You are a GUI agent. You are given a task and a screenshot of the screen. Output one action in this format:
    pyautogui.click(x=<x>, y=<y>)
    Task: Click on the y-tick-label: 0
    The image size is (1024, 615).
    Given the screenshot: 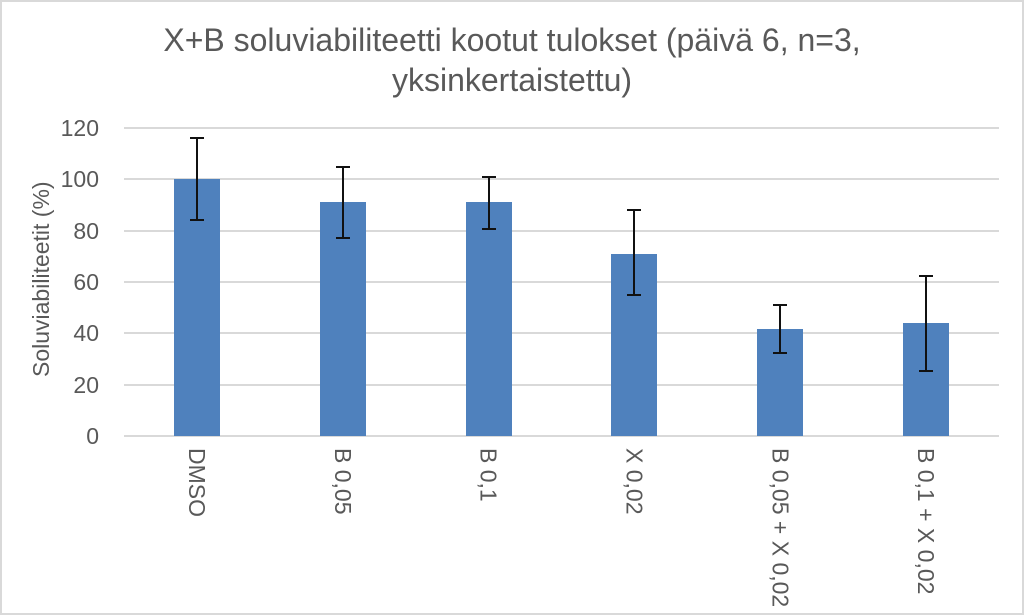 What is the action you would take?
    pyautogui.click(x=92, y=436)
    